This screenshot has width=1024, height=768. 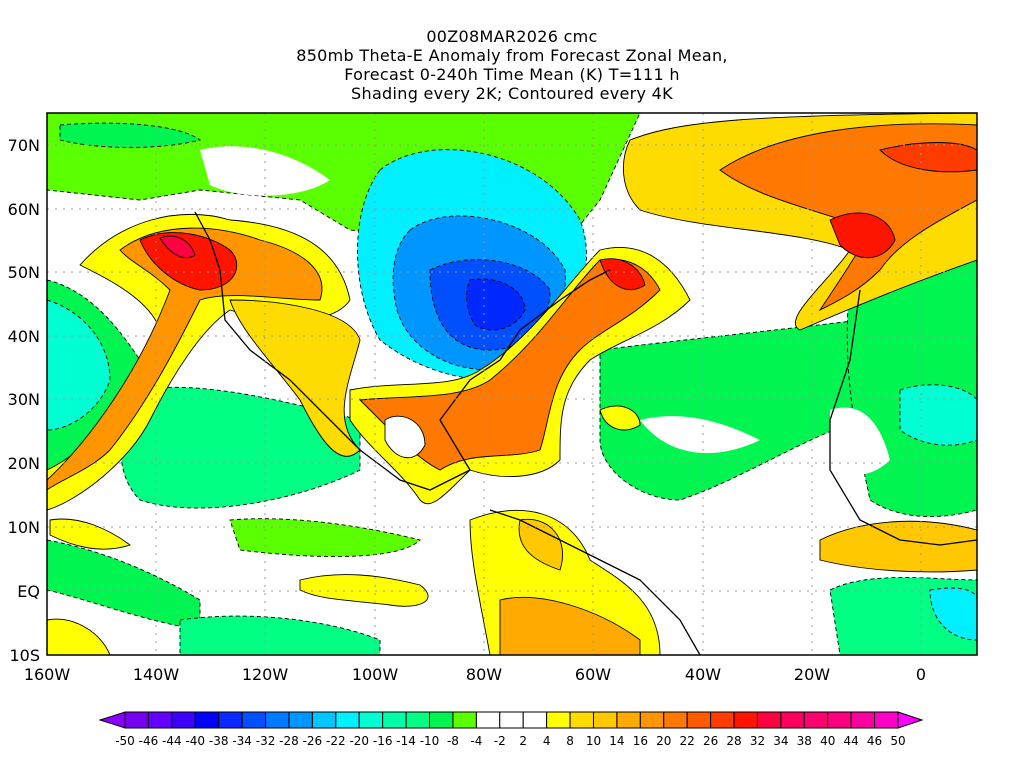 I want to click on colorbar-label: -22, so click(x=336, y=741).